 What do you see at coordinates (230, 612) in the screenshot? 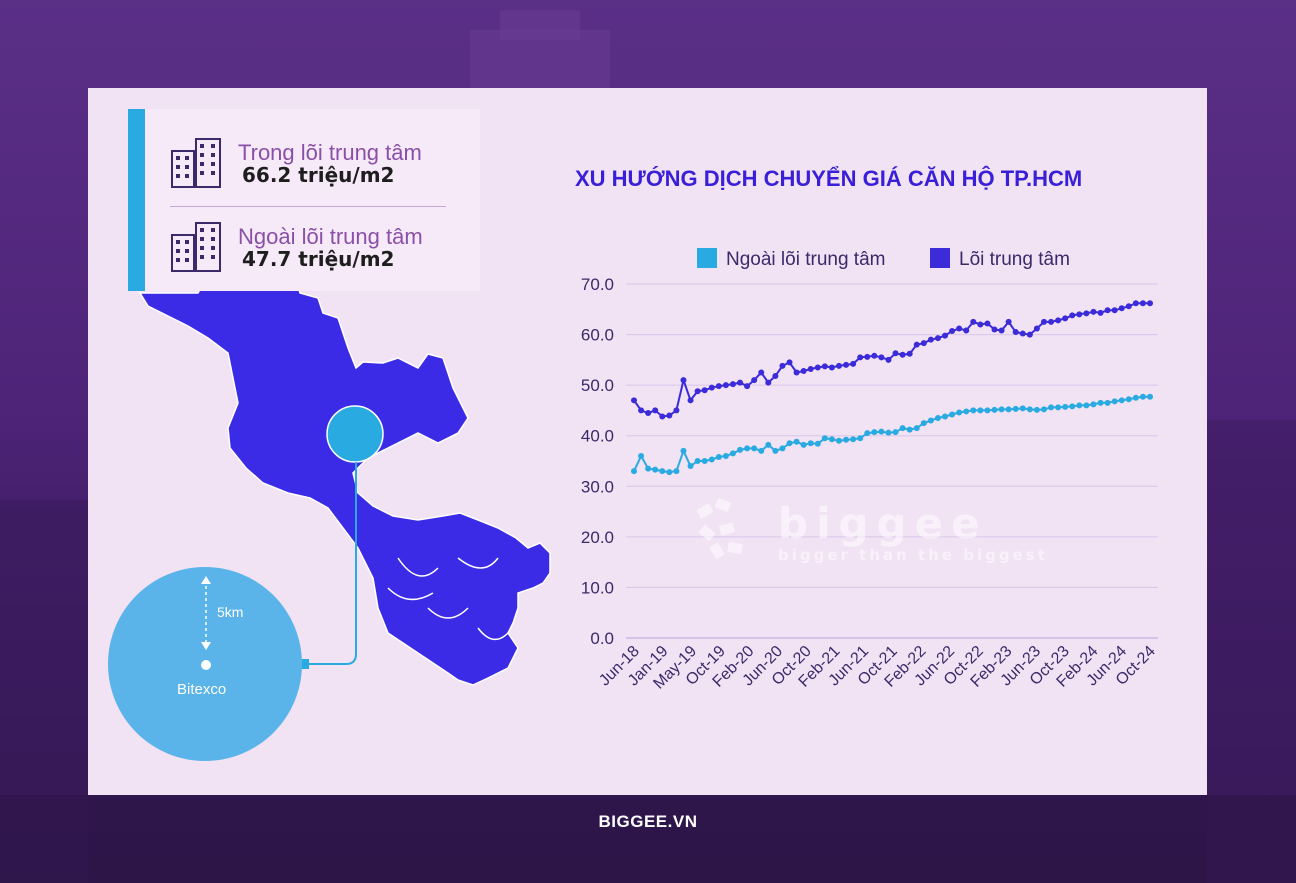
I see `scale-label: 5km` at bounding box center [230, 612].